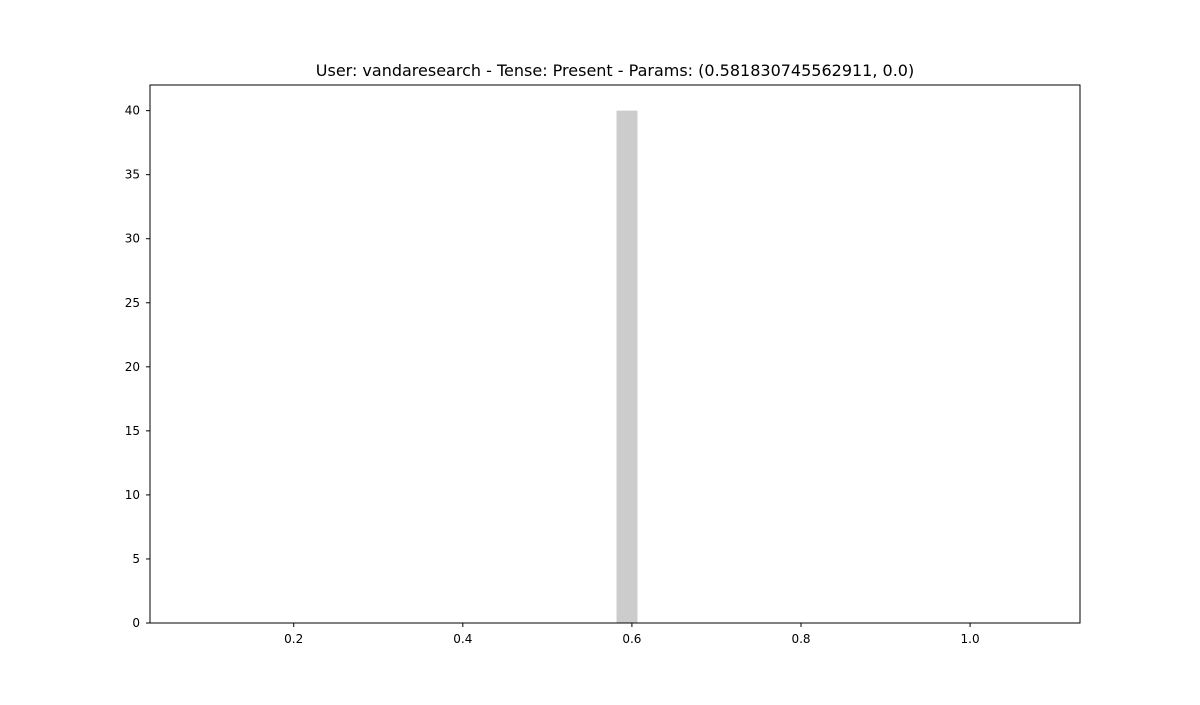 Image resolution: width=1200 pixels, height=705 pixels. What do you see at coordinates (970, 639) in the screenshot?
I see `x-tick-label: 1.0` at bounding box center [970, 639].